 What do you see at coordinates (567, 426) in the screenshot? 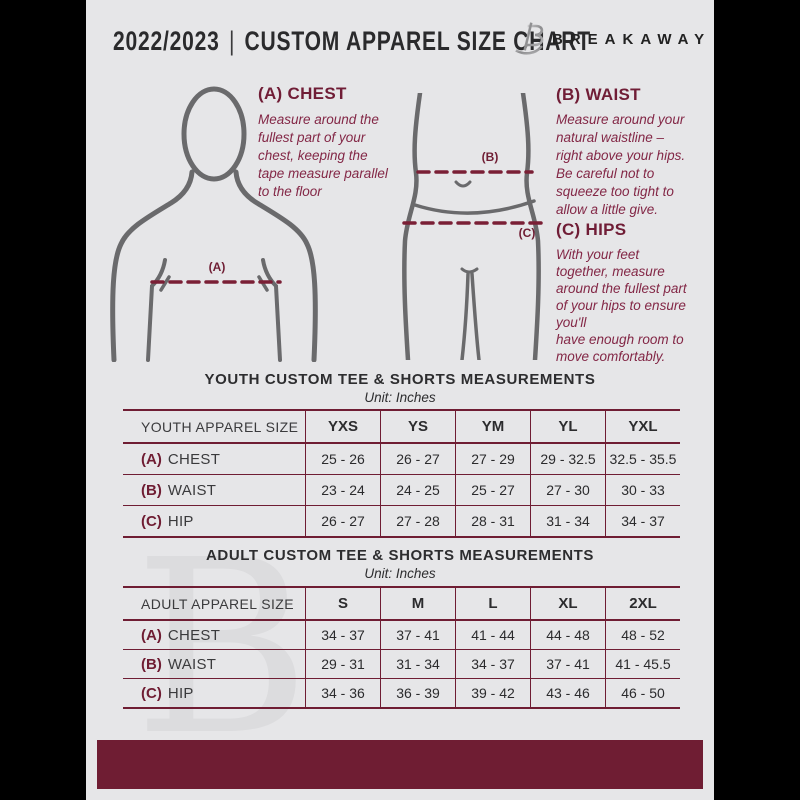
I see `youth-column-header: YL` at bounding box center [567, 426].